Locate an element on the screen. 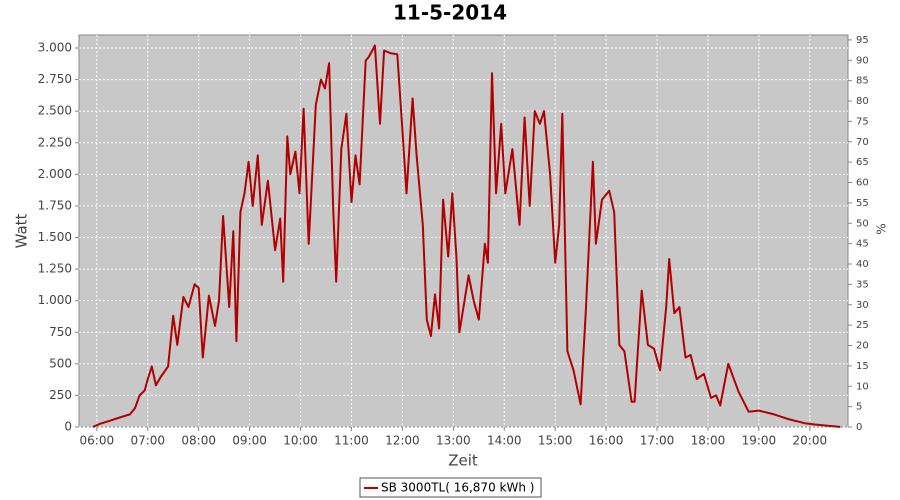 The width and height of the screenshot is (900, 500). x-tick-label: 13:00 is located at coordinates (453, 441).